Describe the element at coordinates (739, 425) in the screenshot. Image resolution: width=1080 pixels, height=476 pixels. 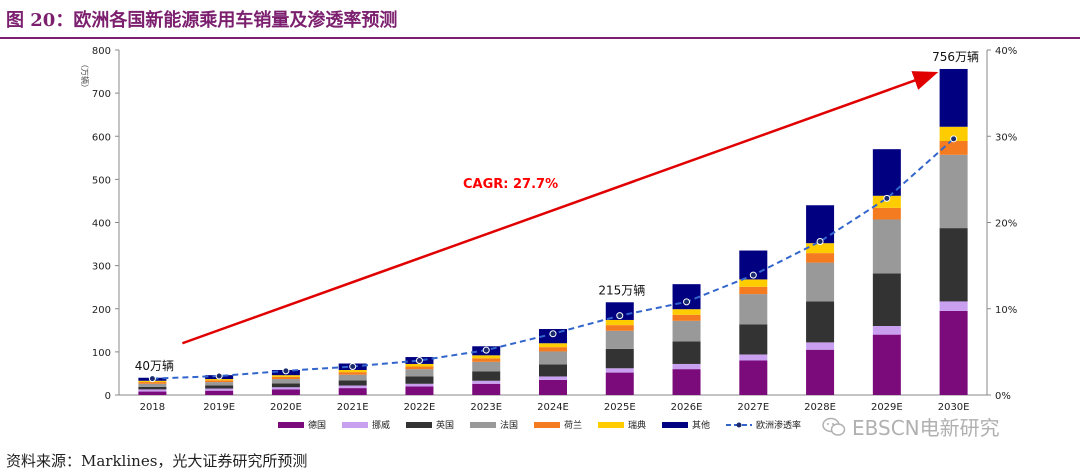
I see `legend-line-marker` at that location.